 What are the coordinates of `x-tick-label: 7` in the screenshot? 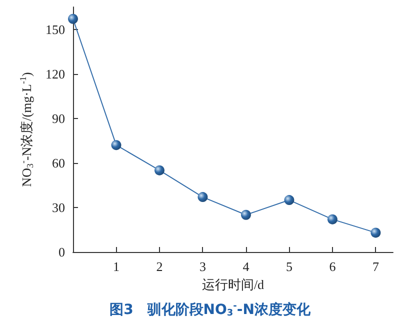 It's located at (376, 266).